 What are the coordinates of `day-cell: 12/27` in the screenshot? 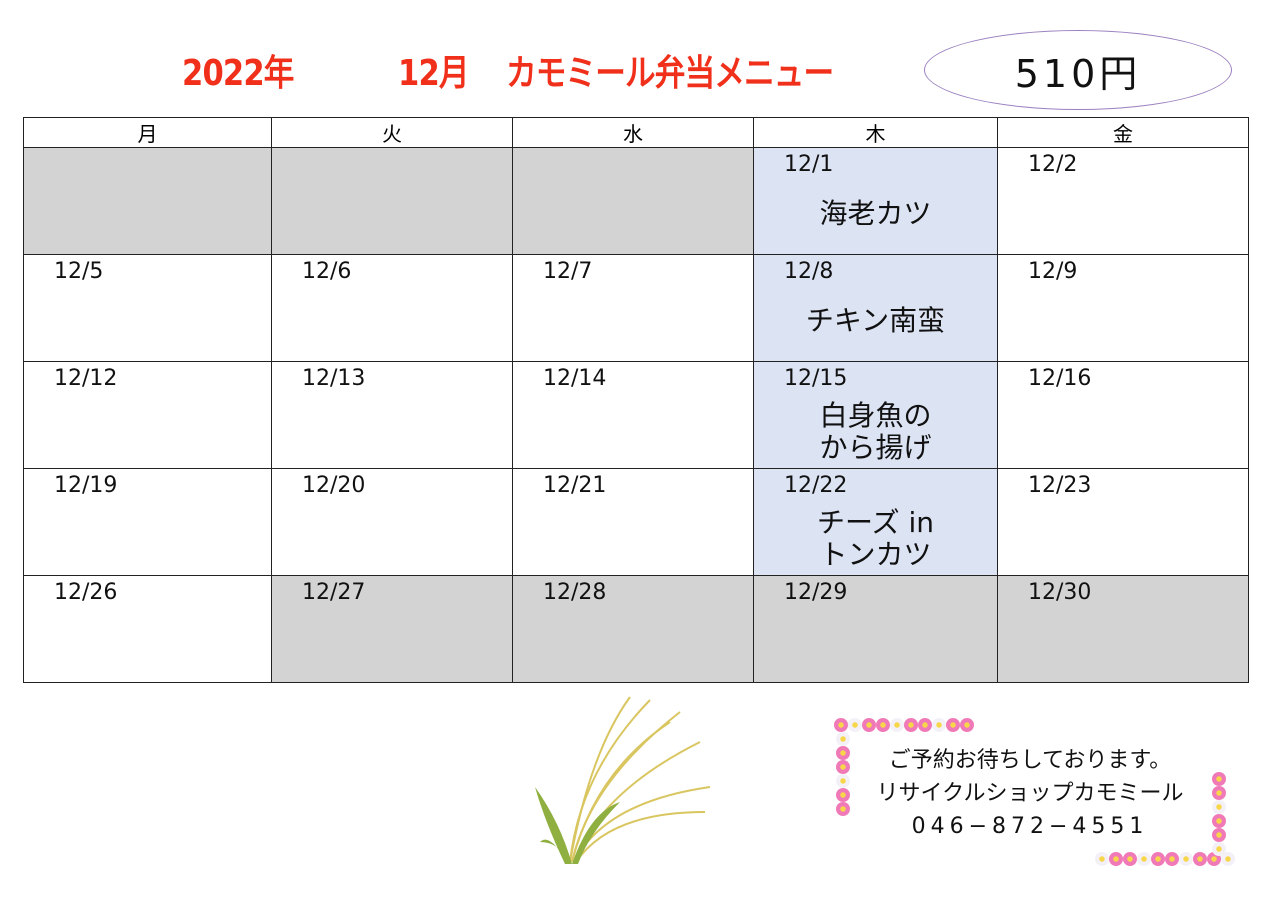 It's located at (392, 629).